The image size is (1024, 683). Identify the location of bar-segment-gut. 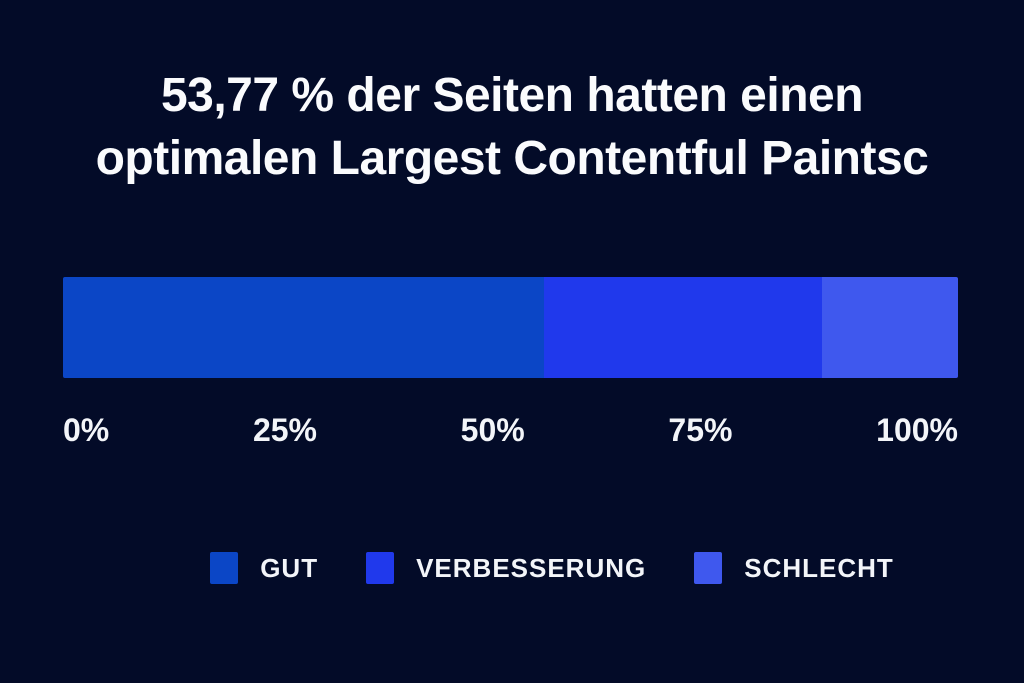
(304, 327).